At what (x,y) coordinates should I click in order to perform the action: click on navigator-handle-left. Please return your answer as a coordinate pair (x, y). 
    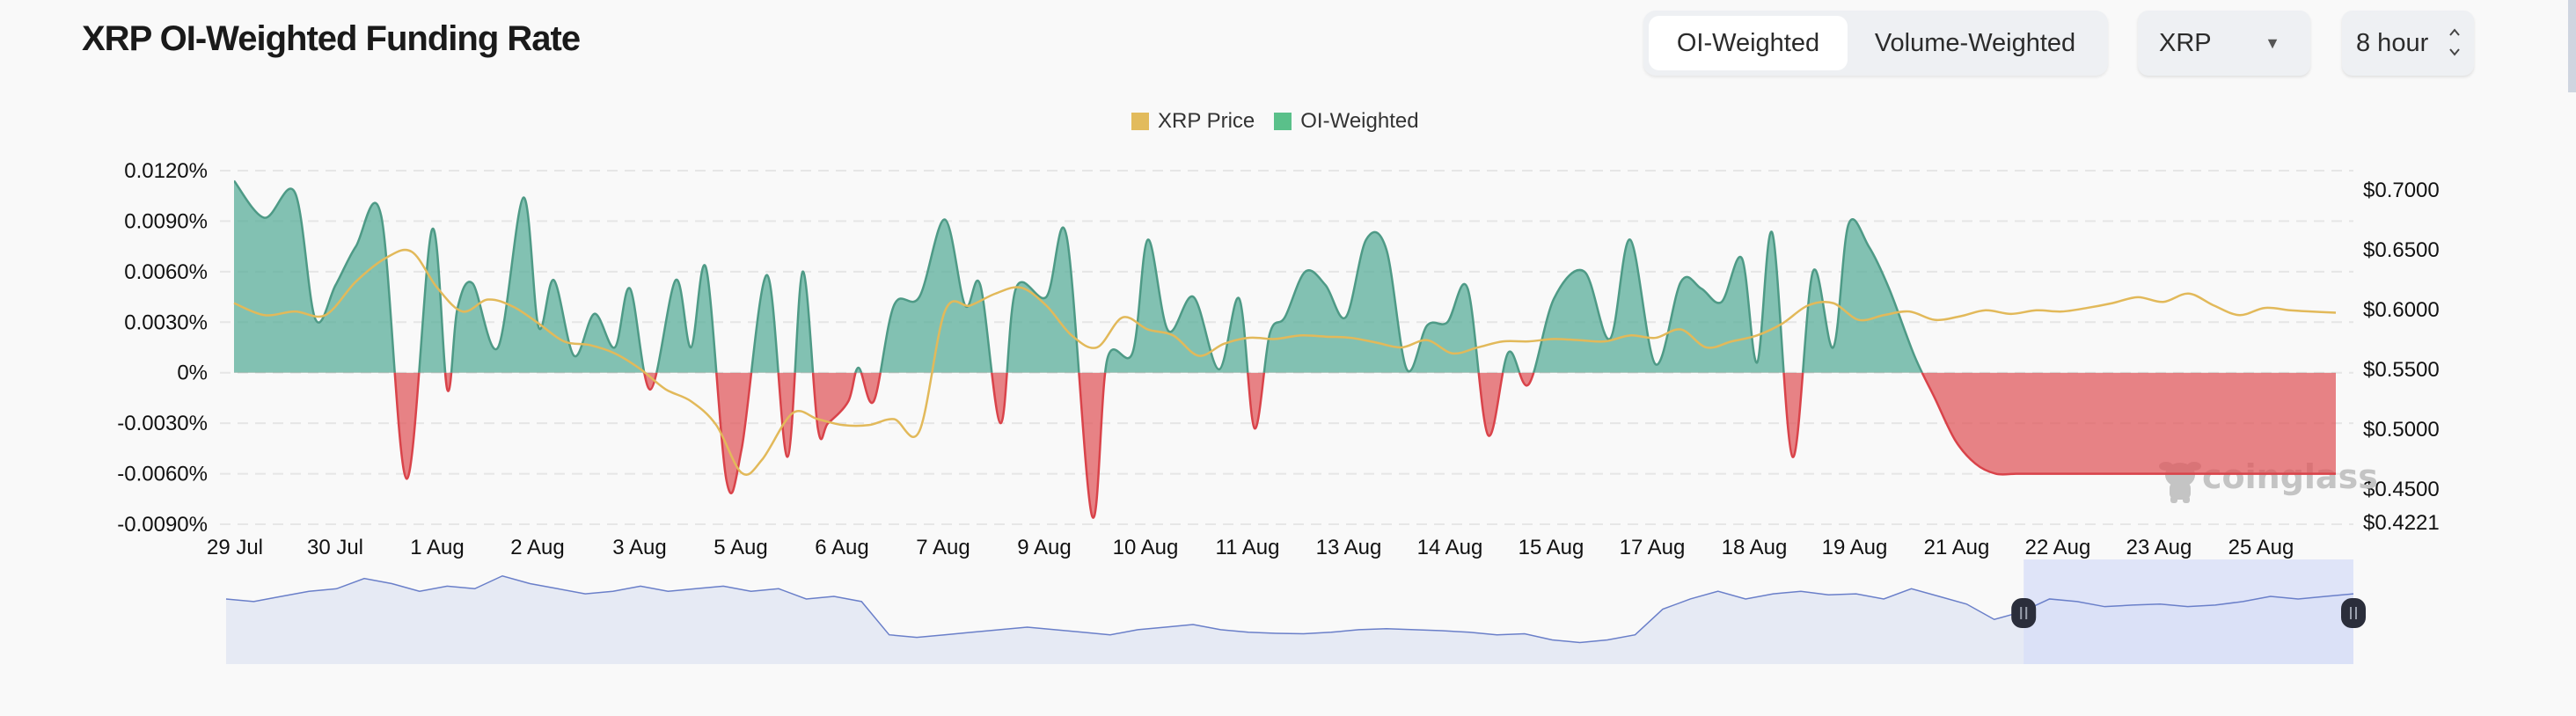
    Looking at the image, I should click on (2024, 613).